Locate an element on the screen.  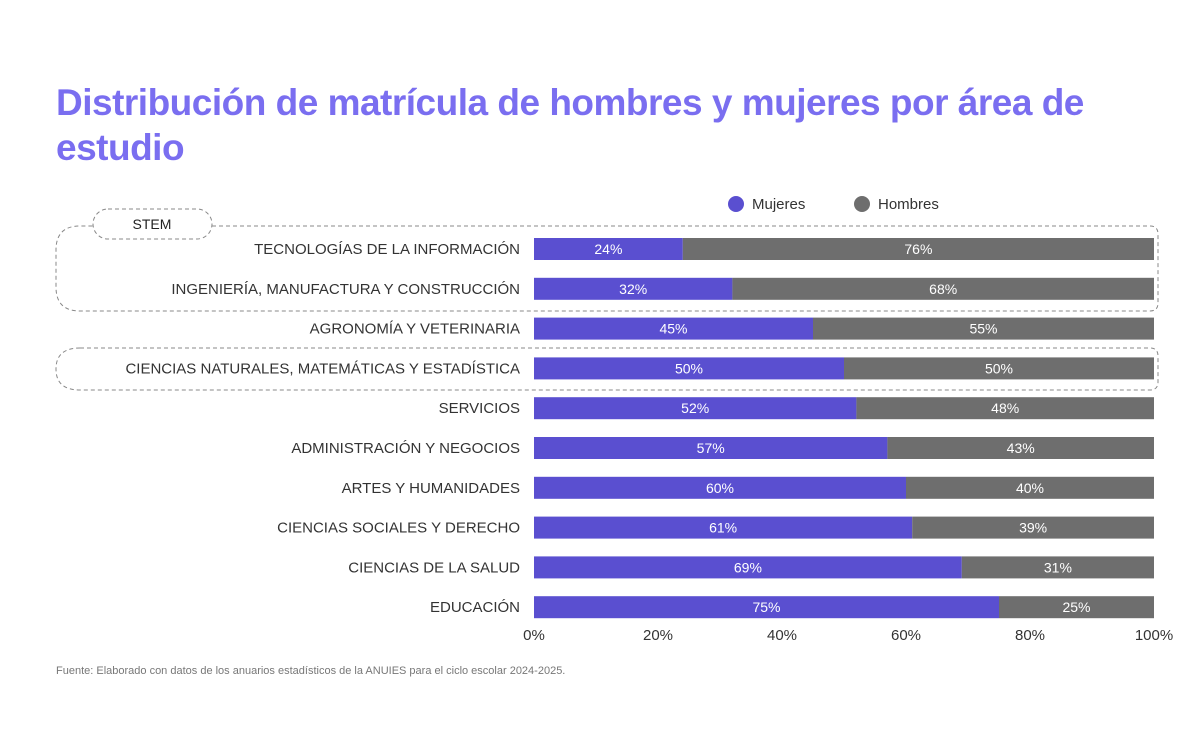
data-label: 39% is located at coordinates (1033, 528).